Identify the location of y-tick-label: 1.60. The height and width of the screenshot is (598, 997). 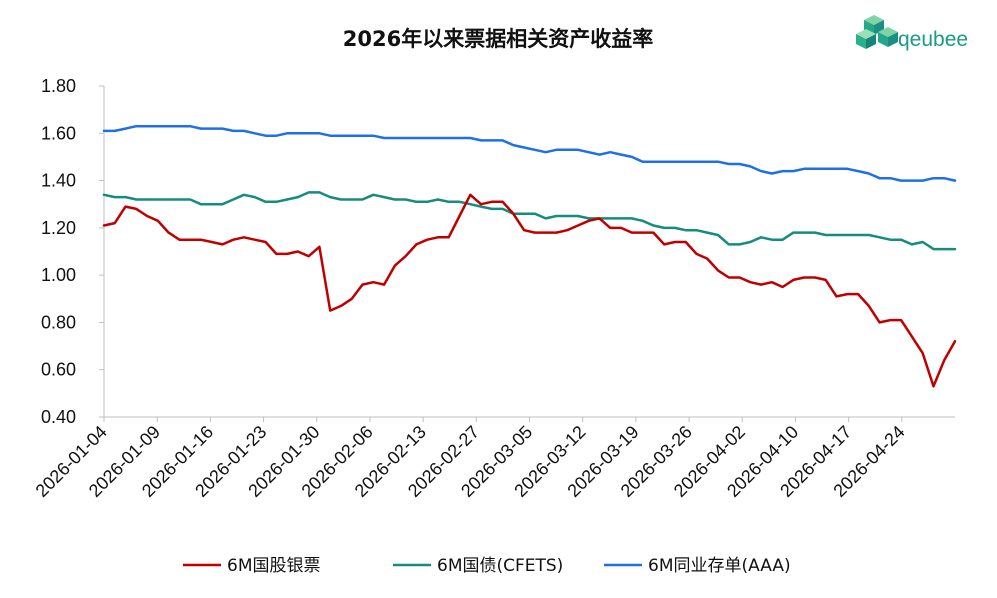
(58, 133).